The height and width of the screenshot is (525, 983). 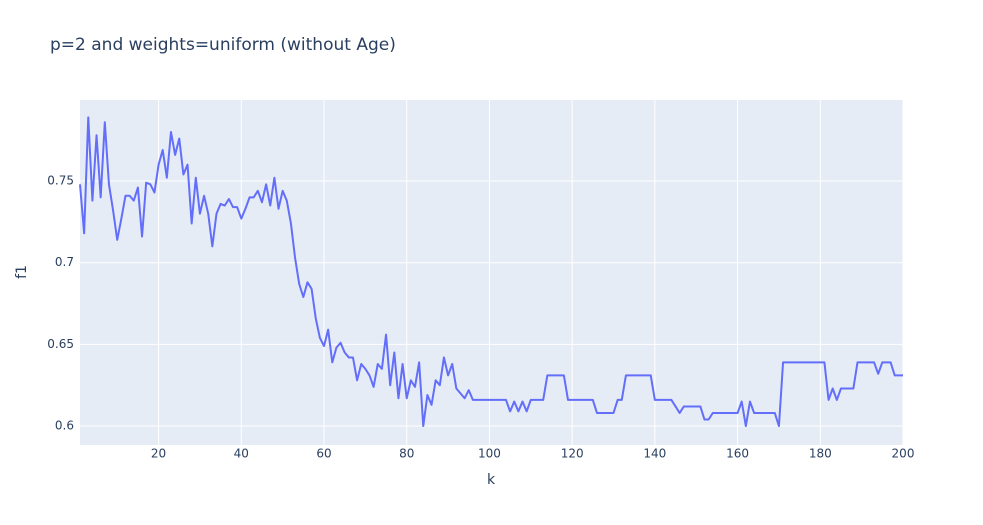 What do you see at coordinates (737, 454) in the screenshot?
I see `x-tick-label: 160` at bounding box center [737, 454].